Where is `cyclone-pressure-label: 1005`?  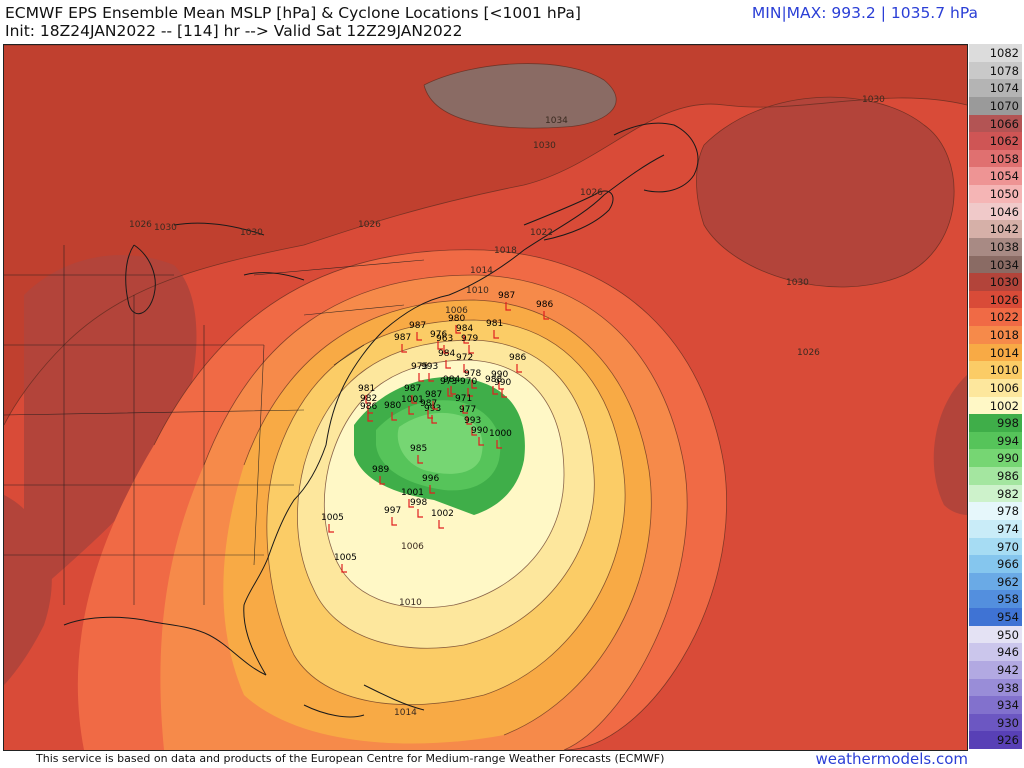 cyclone-pressure-label: 1005 is located at coordinates (345, 558).